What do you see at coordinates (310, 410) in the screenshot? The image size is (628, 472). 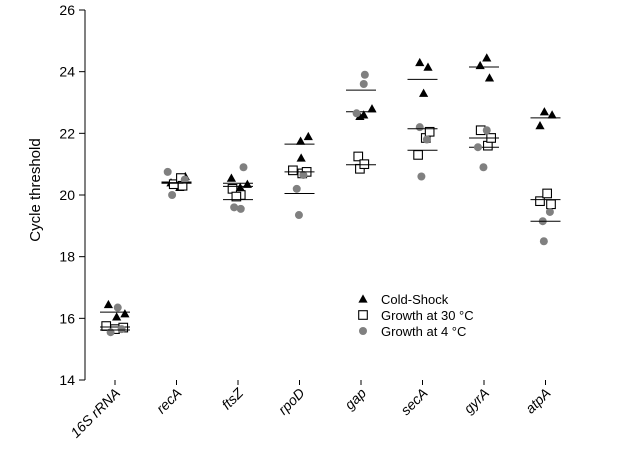 I see `x-ticks: 16S rRNA recA ftsZ rpoD gap secA gyrA atpA` at bounding box center [310, 410].